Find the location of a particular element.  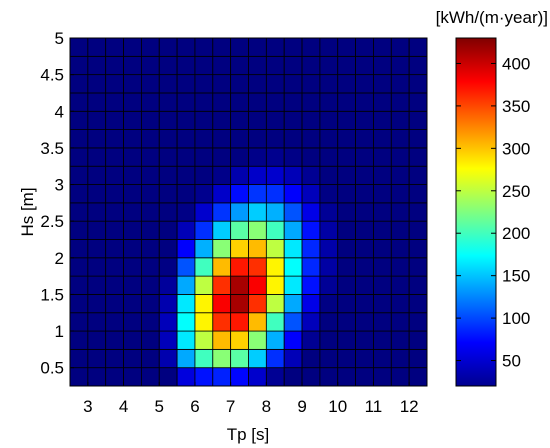

colorbar-ticks: 50 100 150 200 250 300 350 400 is located at coordinates (493, 212).